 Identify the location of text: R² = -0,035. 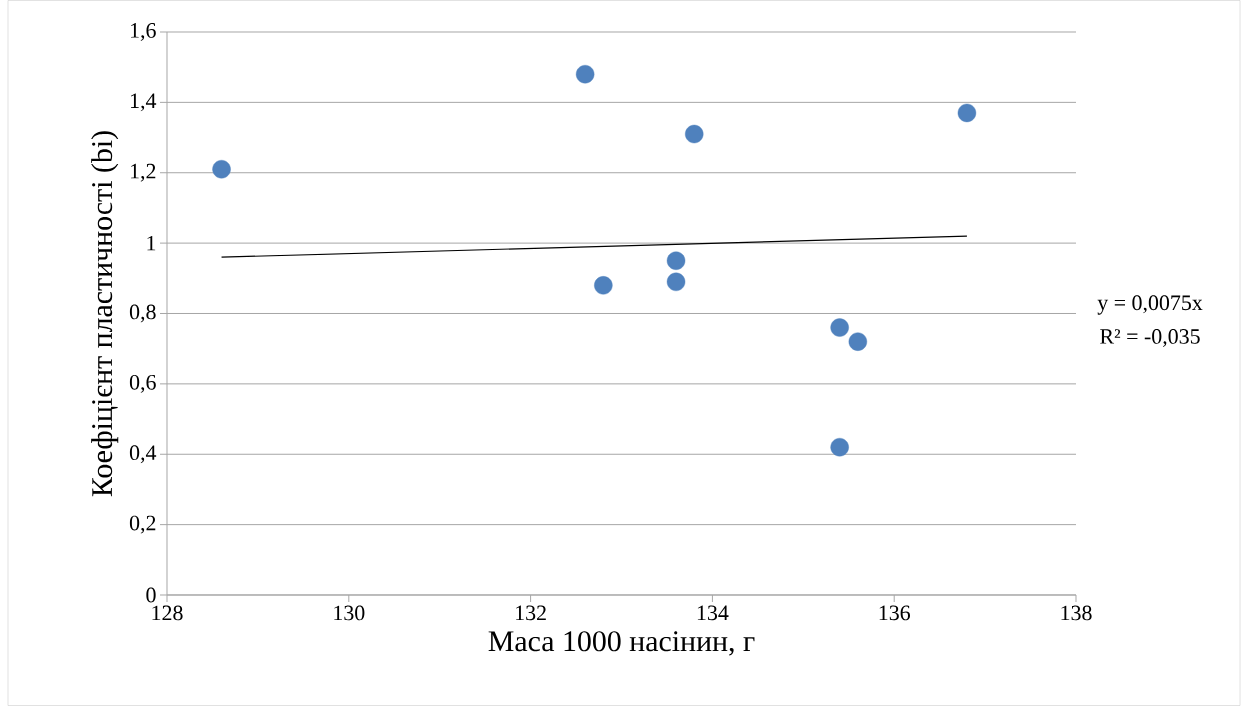
(1150, 338).